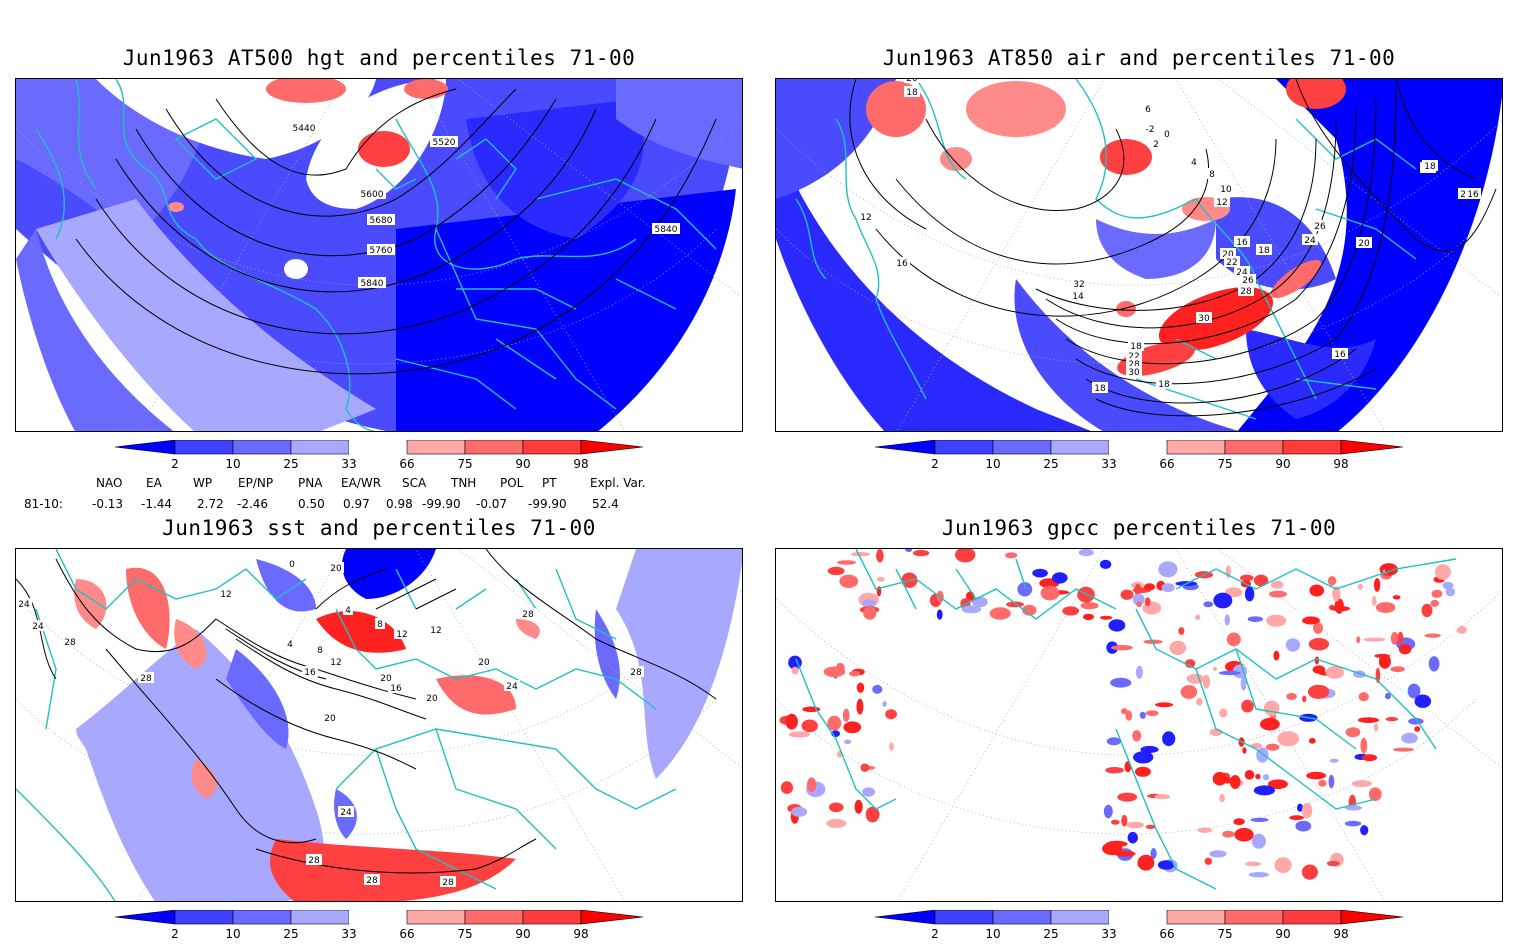 The image size is (1520, 950). What do you see at coordinates (154, 483) in the screenshot?
I see `idx-header-ea: EA` at bounding box center [154, 483].